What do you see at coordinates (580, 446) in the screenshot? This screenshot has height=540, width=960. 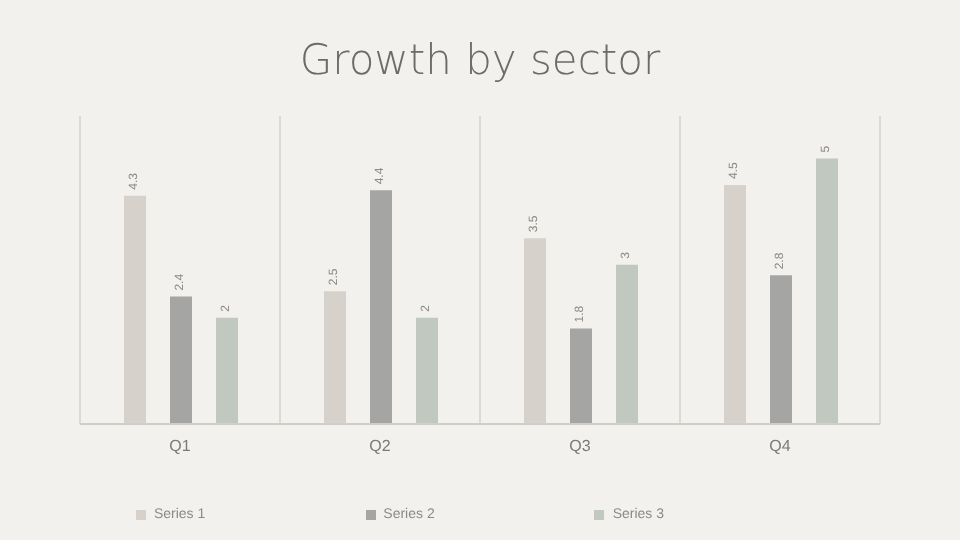 I see `x-tick-label: Q3` at bounding box center [580, 446].